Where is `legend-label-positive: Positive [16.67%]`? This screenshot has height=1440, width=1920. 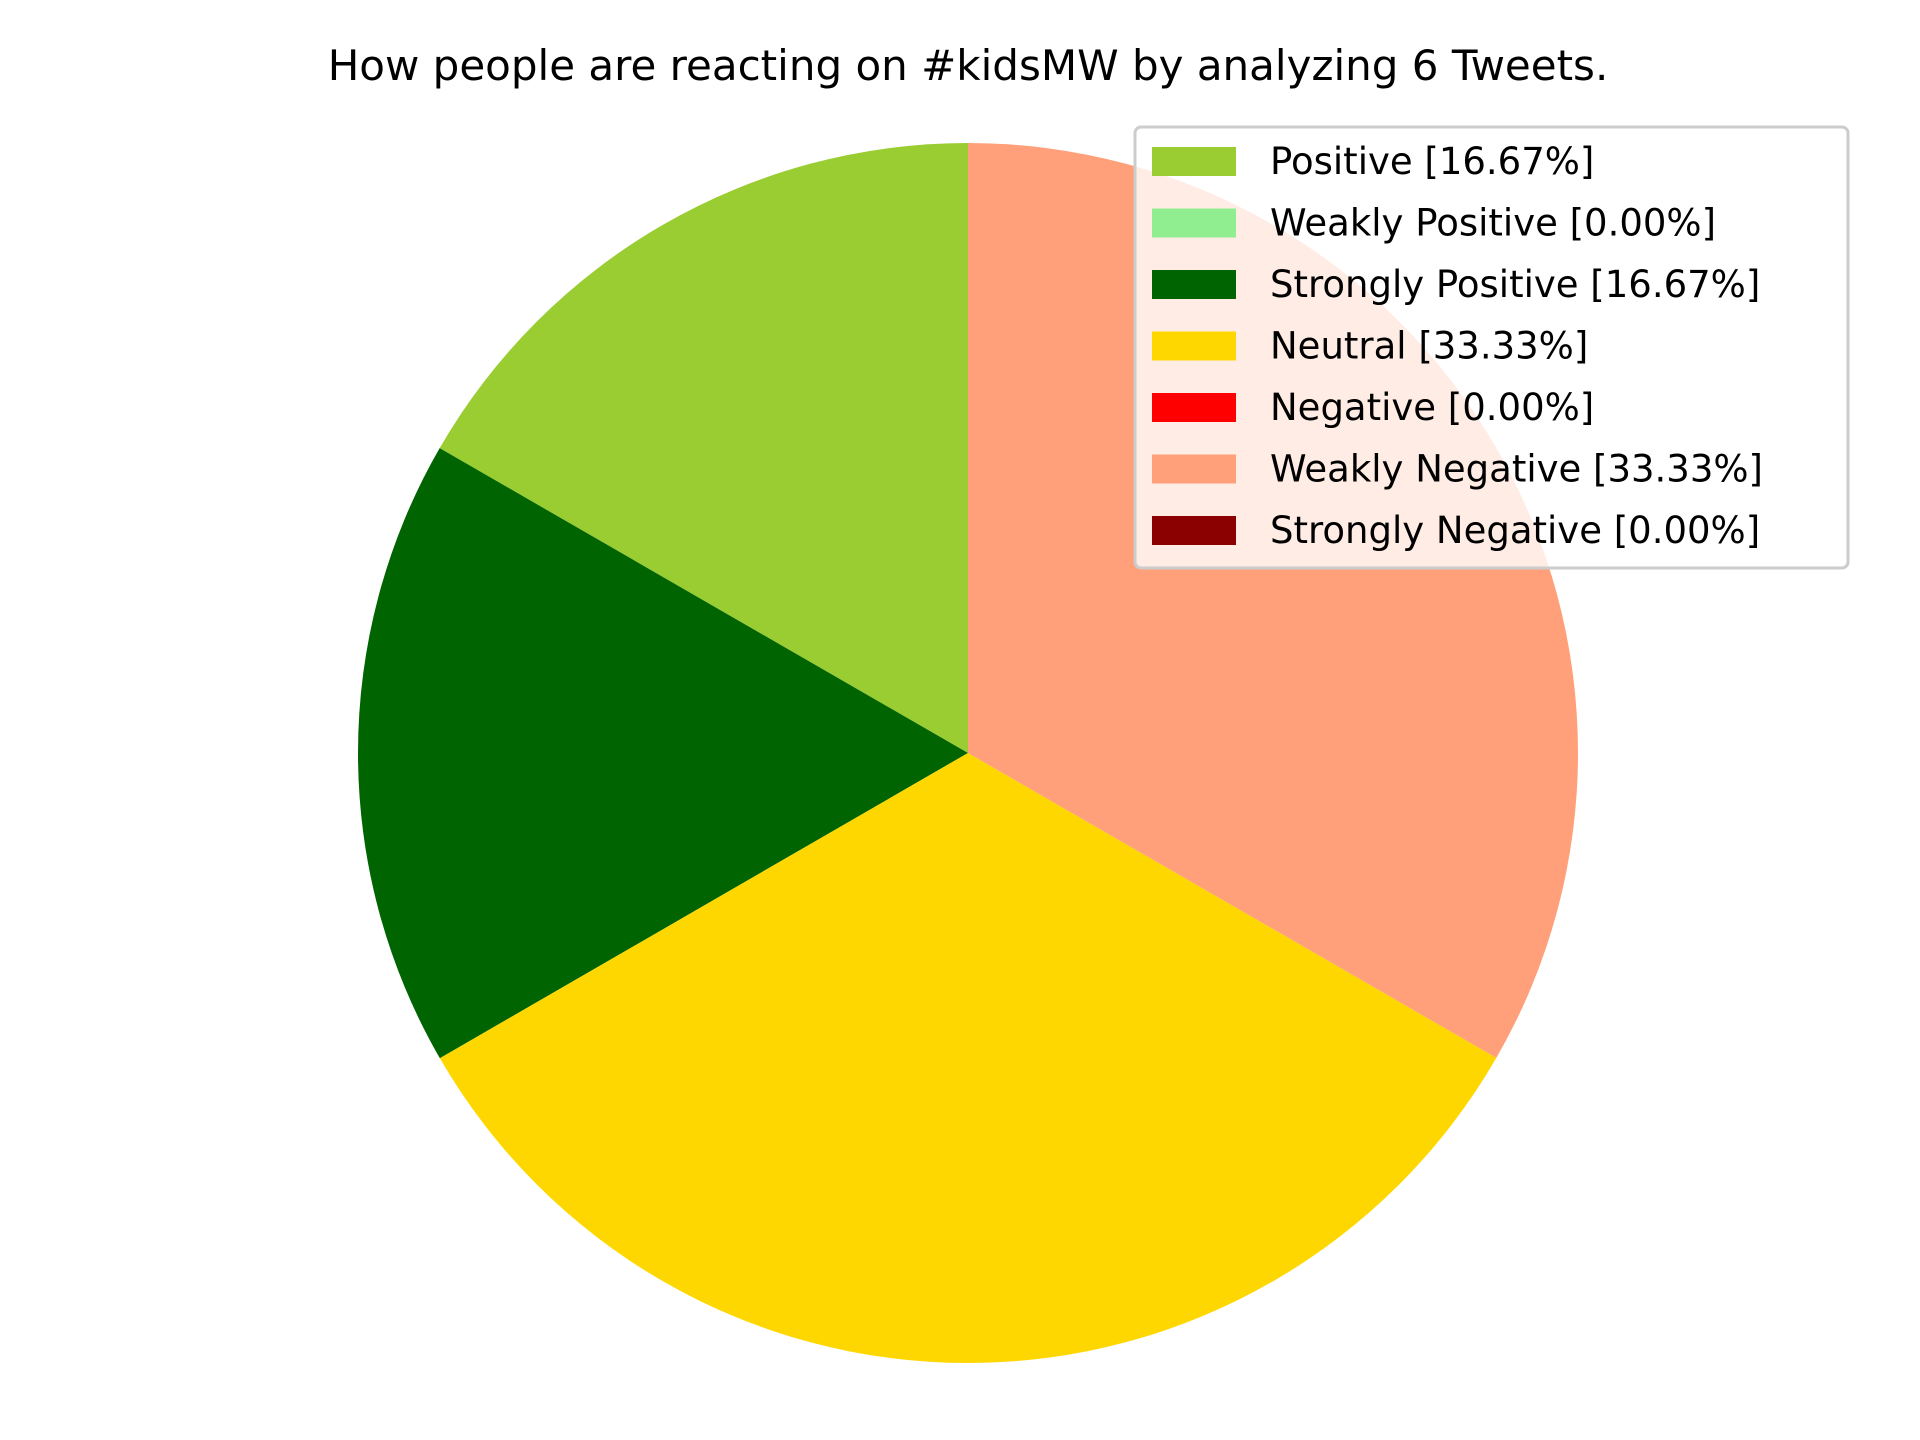 legend-label-positive: Positive [16.67%] is located at coordinates (1432, 161).